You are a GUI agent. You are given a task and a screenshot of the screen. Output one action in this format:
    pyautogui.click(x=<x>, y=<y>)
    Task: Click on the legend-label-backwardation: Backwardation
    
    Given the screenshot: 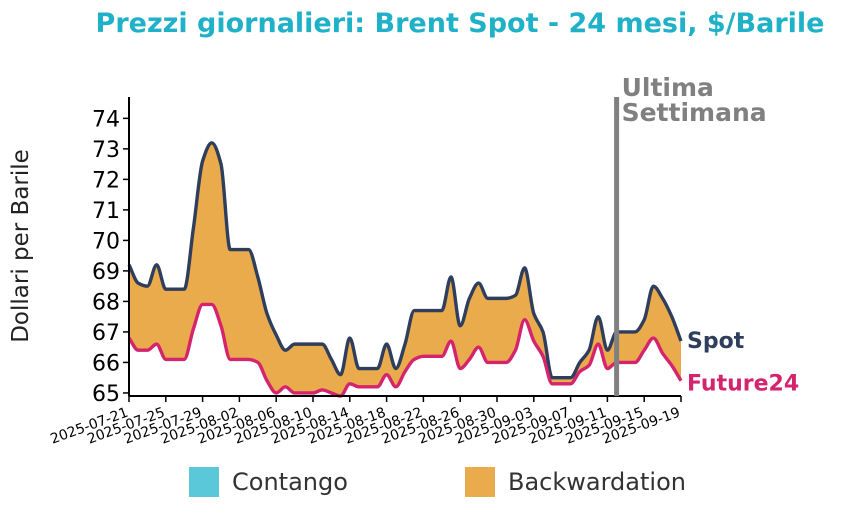 What is the action you would take?
    pyautogui.click(x=597, y=482)
    